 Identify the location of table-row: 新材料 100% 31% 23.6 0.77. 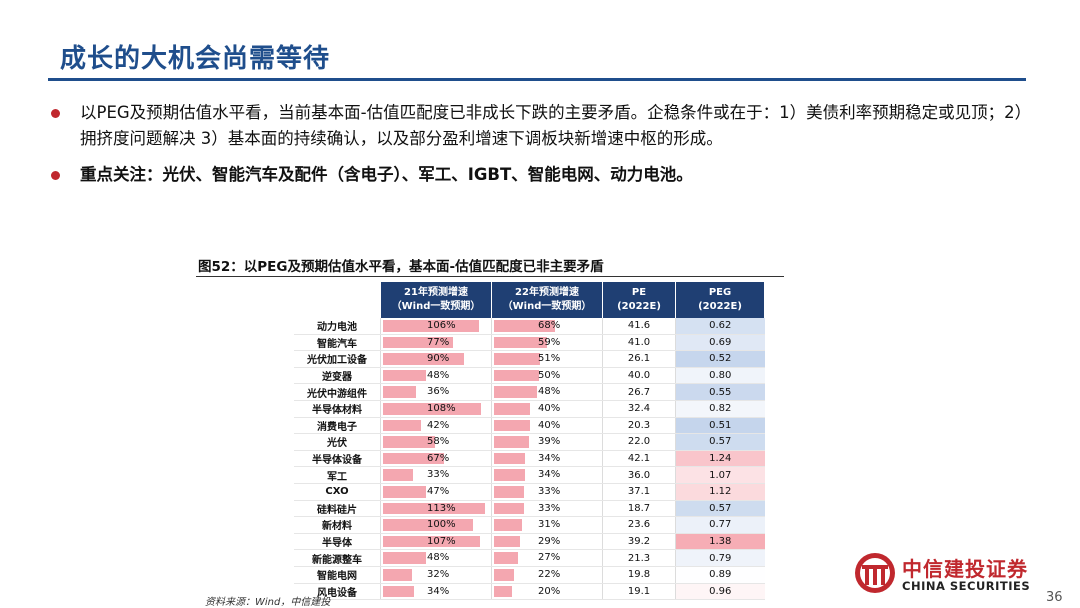
(529, 525).